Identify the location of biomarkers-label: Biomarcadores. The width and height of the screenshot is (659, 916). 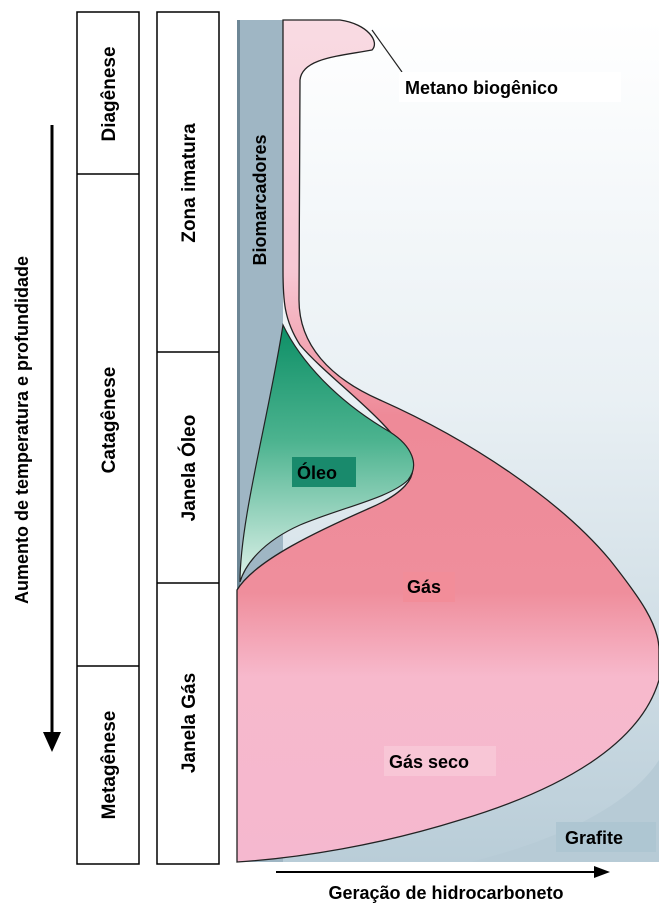
(260, 199).